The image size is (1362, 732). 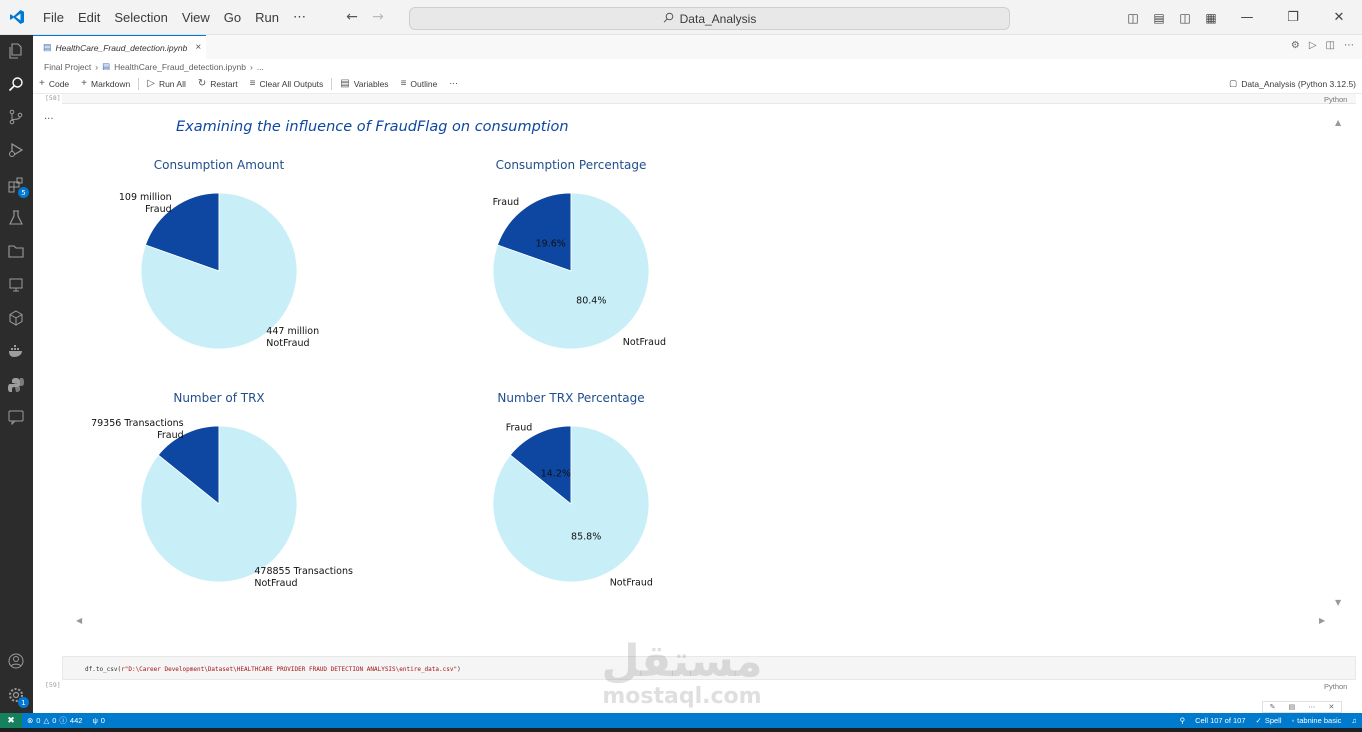 I want to click on cell-language: Python, so click(x=1336, y=686).